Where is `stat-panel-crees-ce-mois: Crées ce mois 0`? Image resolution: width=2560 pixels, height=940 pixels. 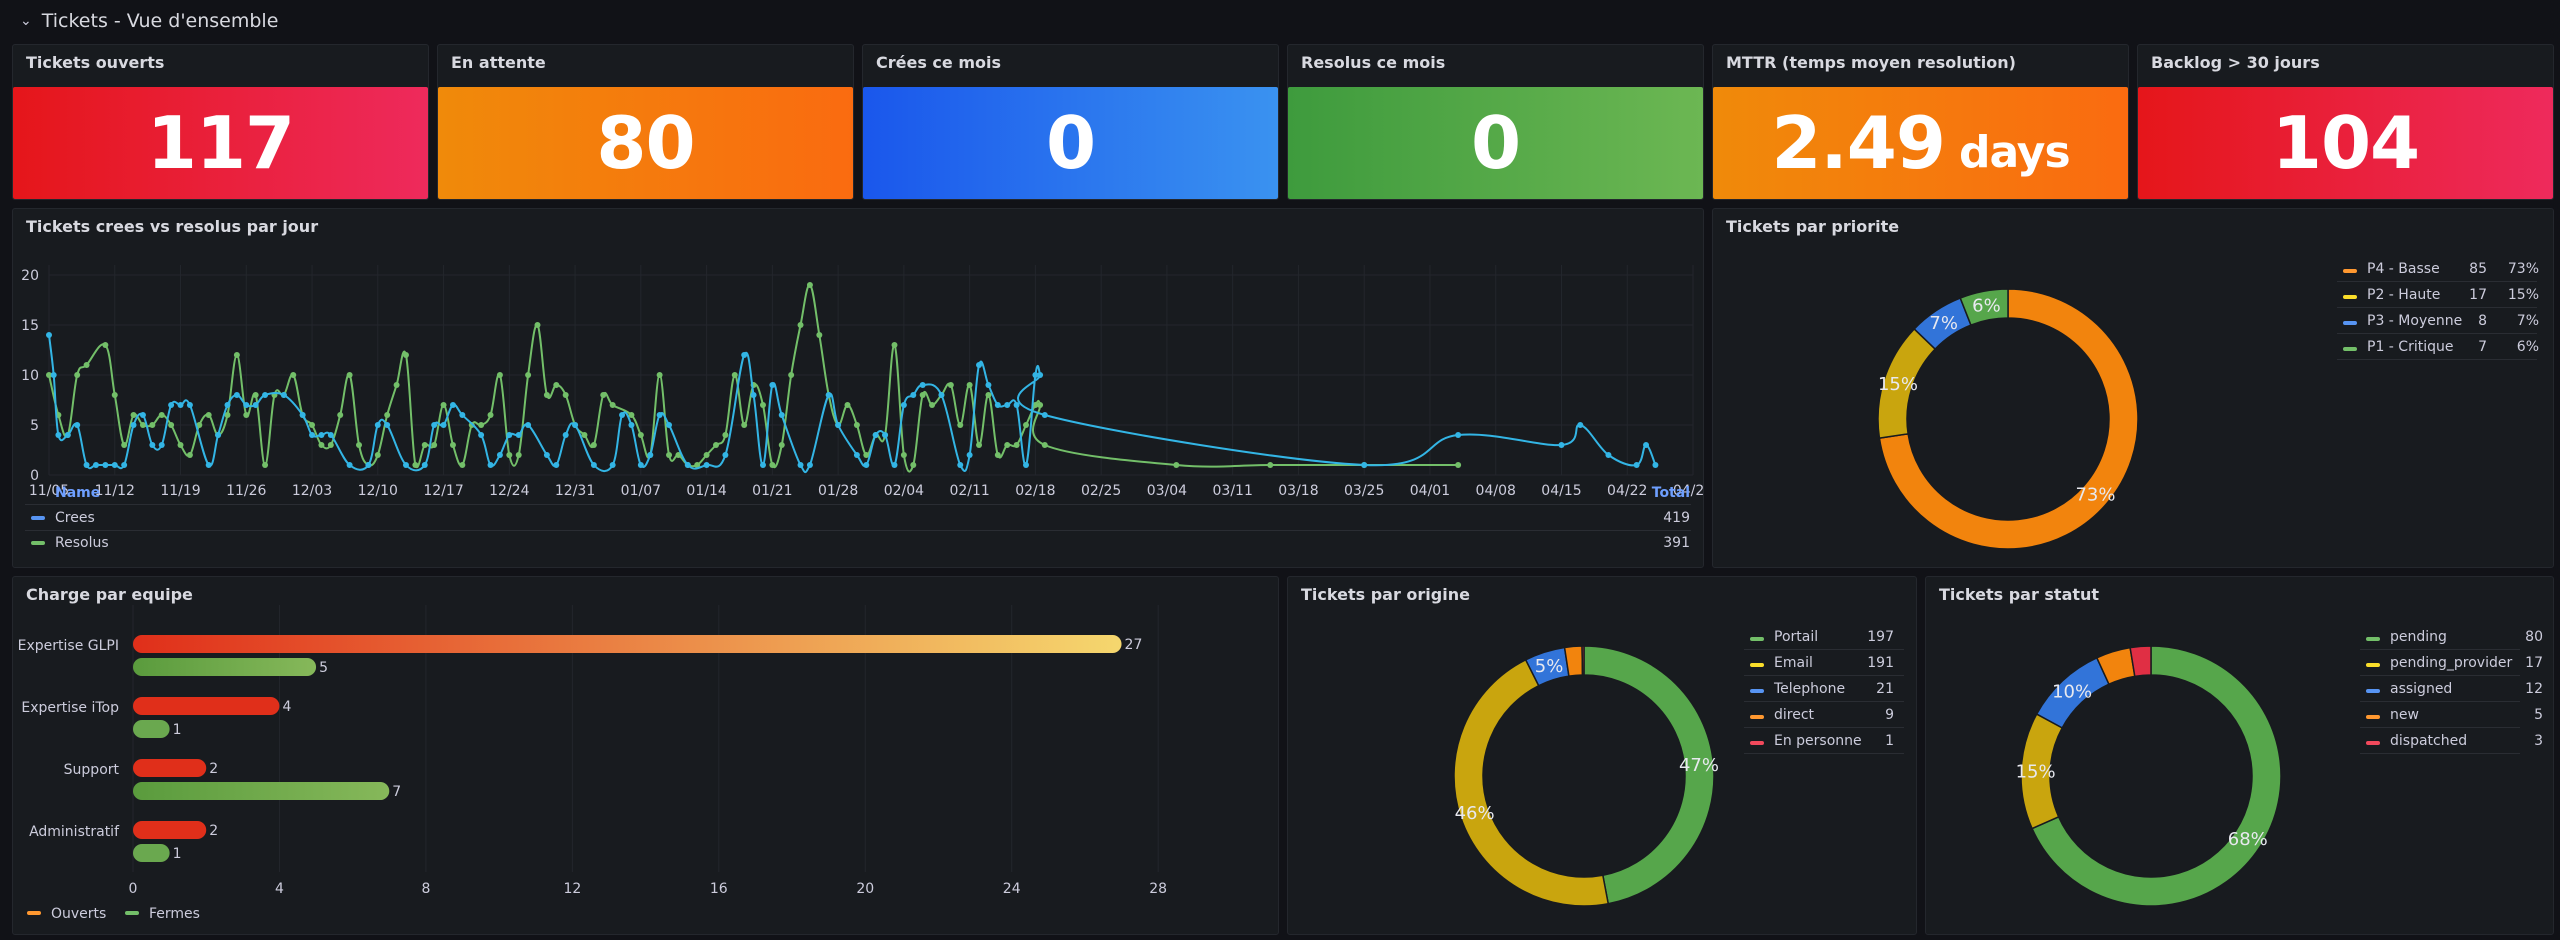 stat-panel-crees-ce-mois: Crées ce mois 0 is located at coordinates (1070, 122).